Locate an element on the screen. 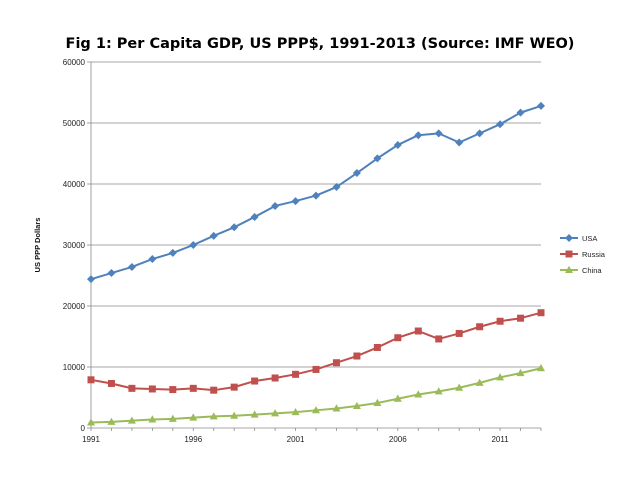  y-axis-ticks: 0 10000 20000 30000 40000 50000 60000 is located at coordinates (74, 245).